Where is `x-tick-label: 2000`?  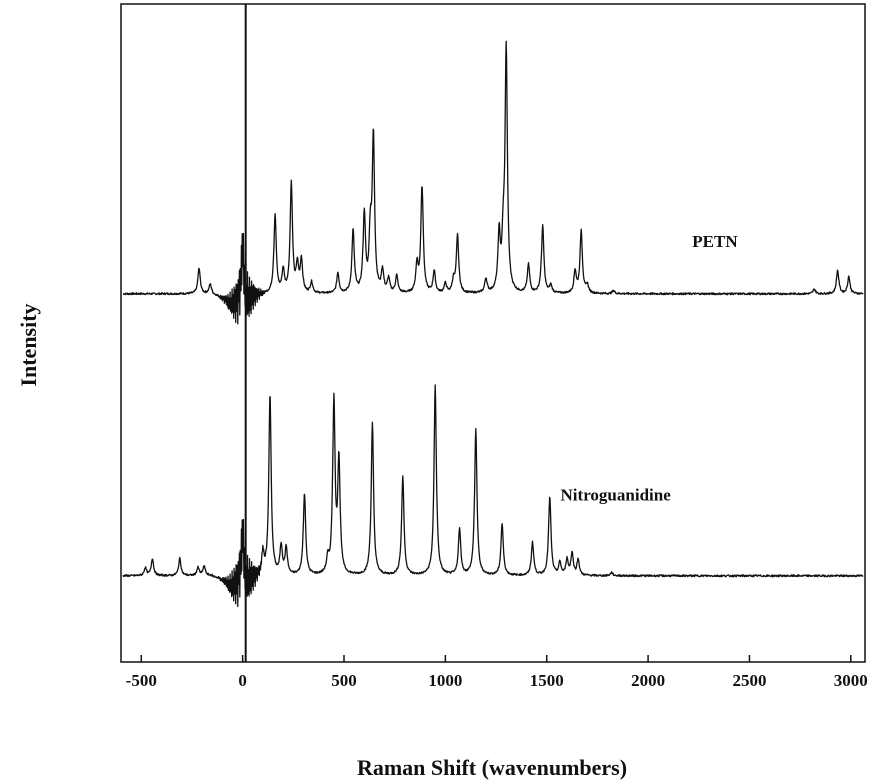 x-tick-label: 2000 is located at coordinates (648, 680).